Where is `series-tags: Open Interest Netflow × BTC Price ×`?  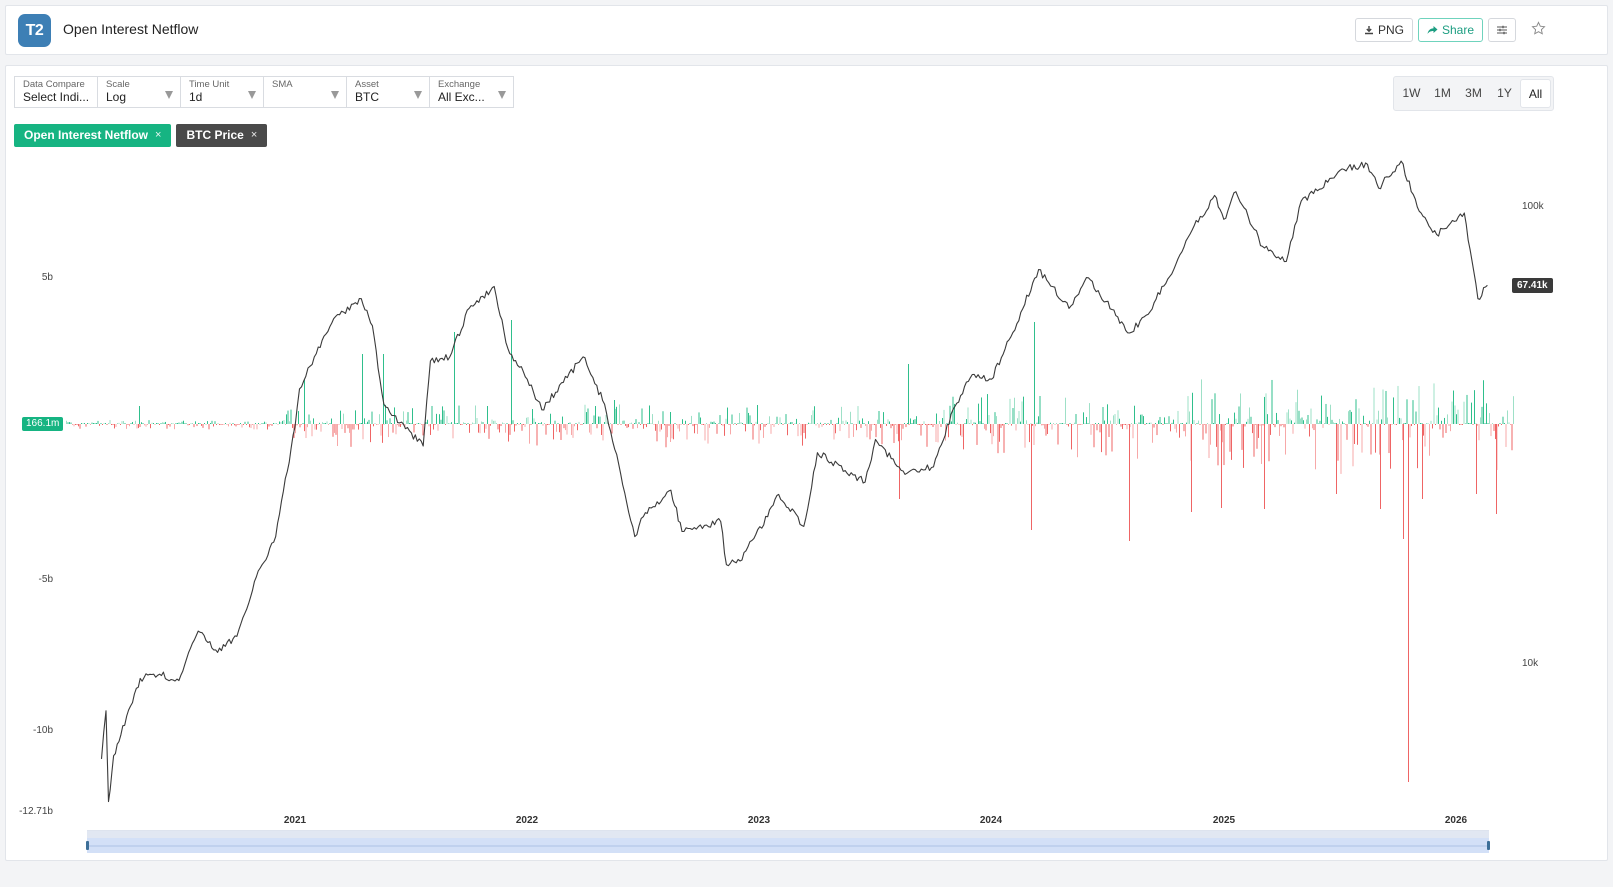 series-tags: Open Interest Netflow × BTC Price × is located at coordinates (141, 135).